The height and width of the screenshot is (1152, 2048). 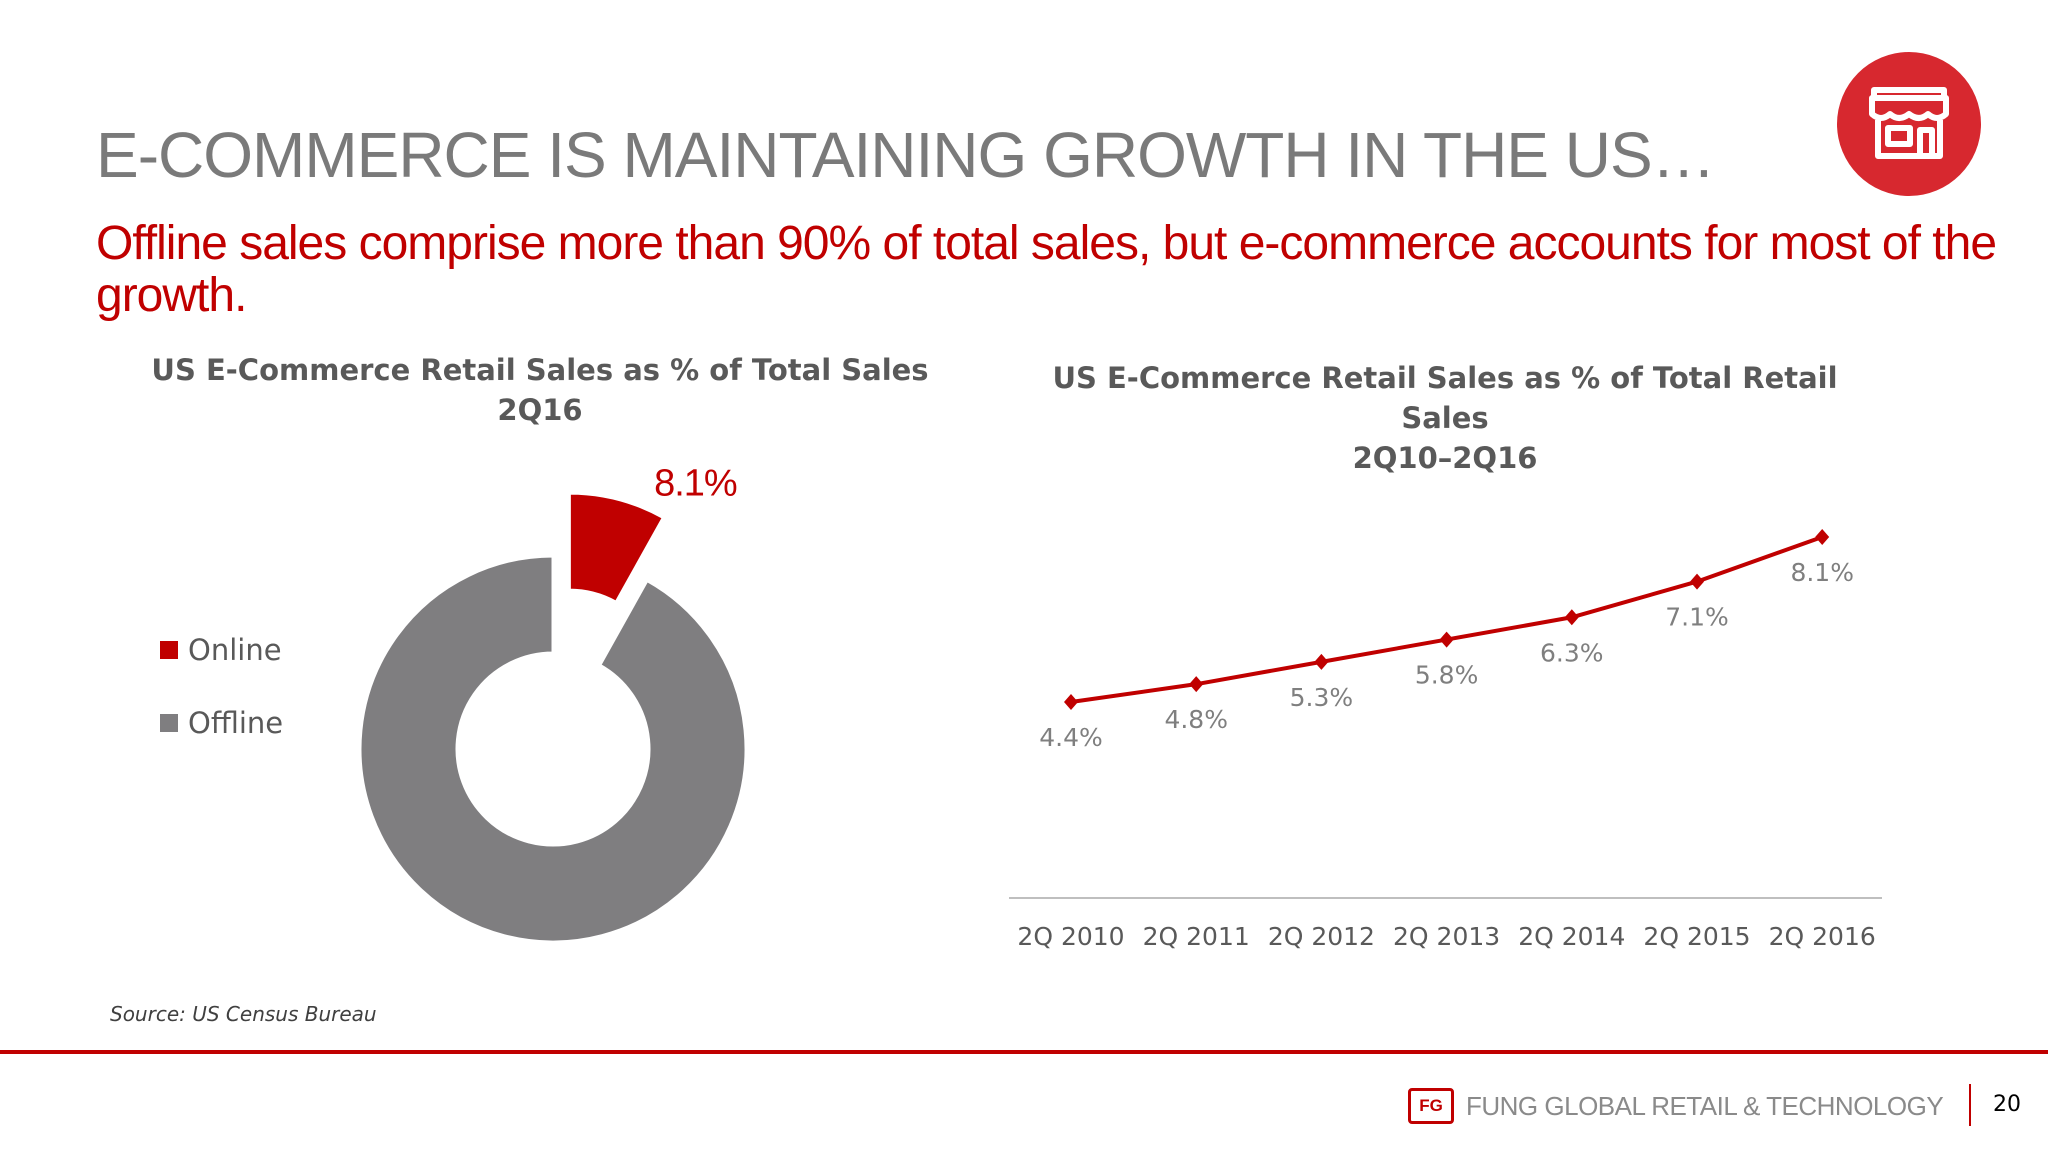 What do you see at coordinates (1431, 1106) in the screenshot?
I see `fung-logo-icon: FG` at bounding box center [1431, 1106].